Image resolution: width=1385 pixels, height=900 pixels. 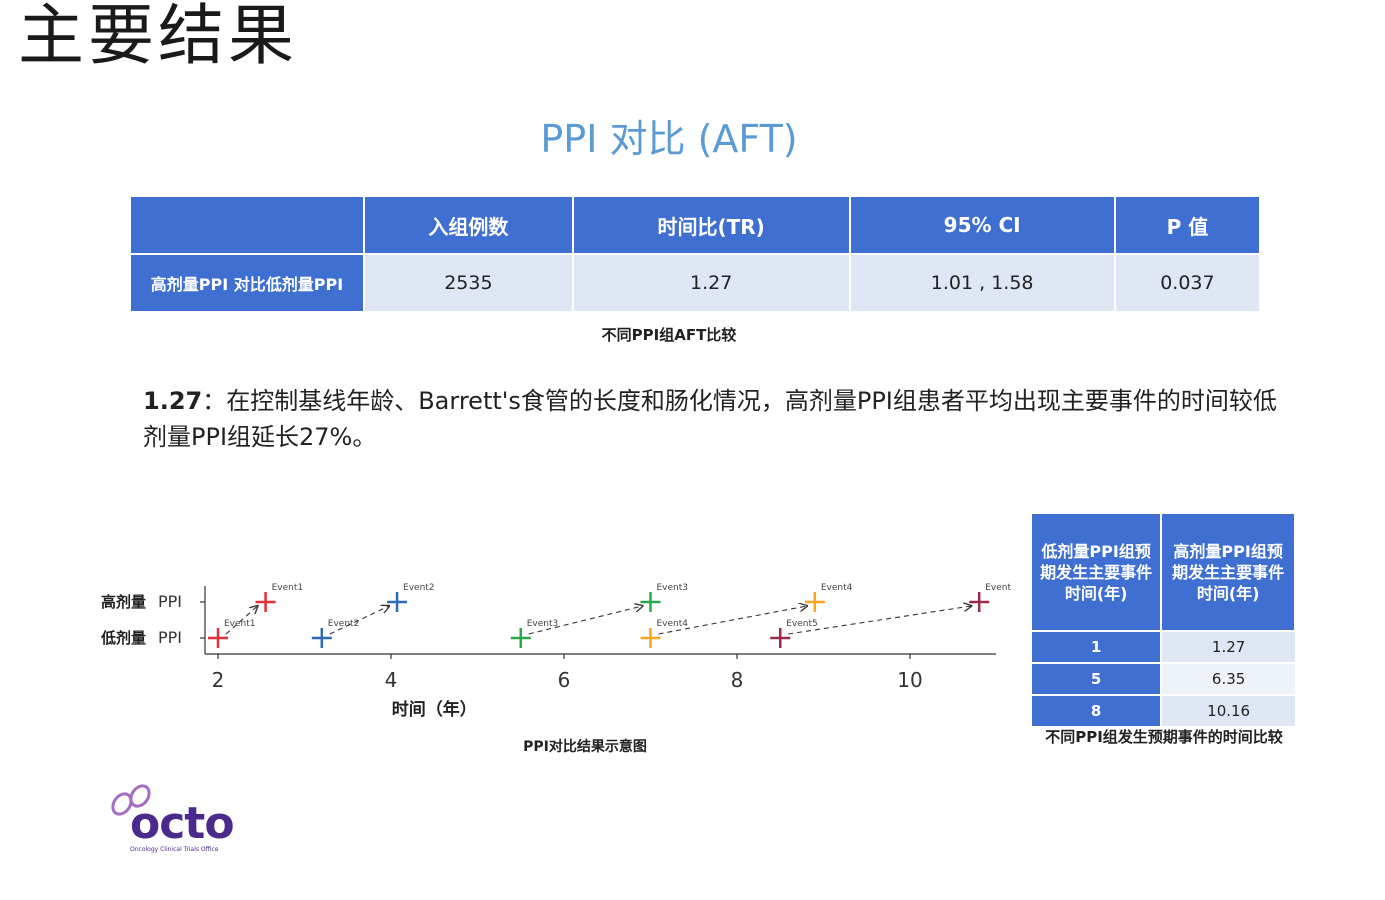 What do you see at coordinates (182, 823) in the screenshot?
I see `logo-text: octo` at bounding box center [182, 823].